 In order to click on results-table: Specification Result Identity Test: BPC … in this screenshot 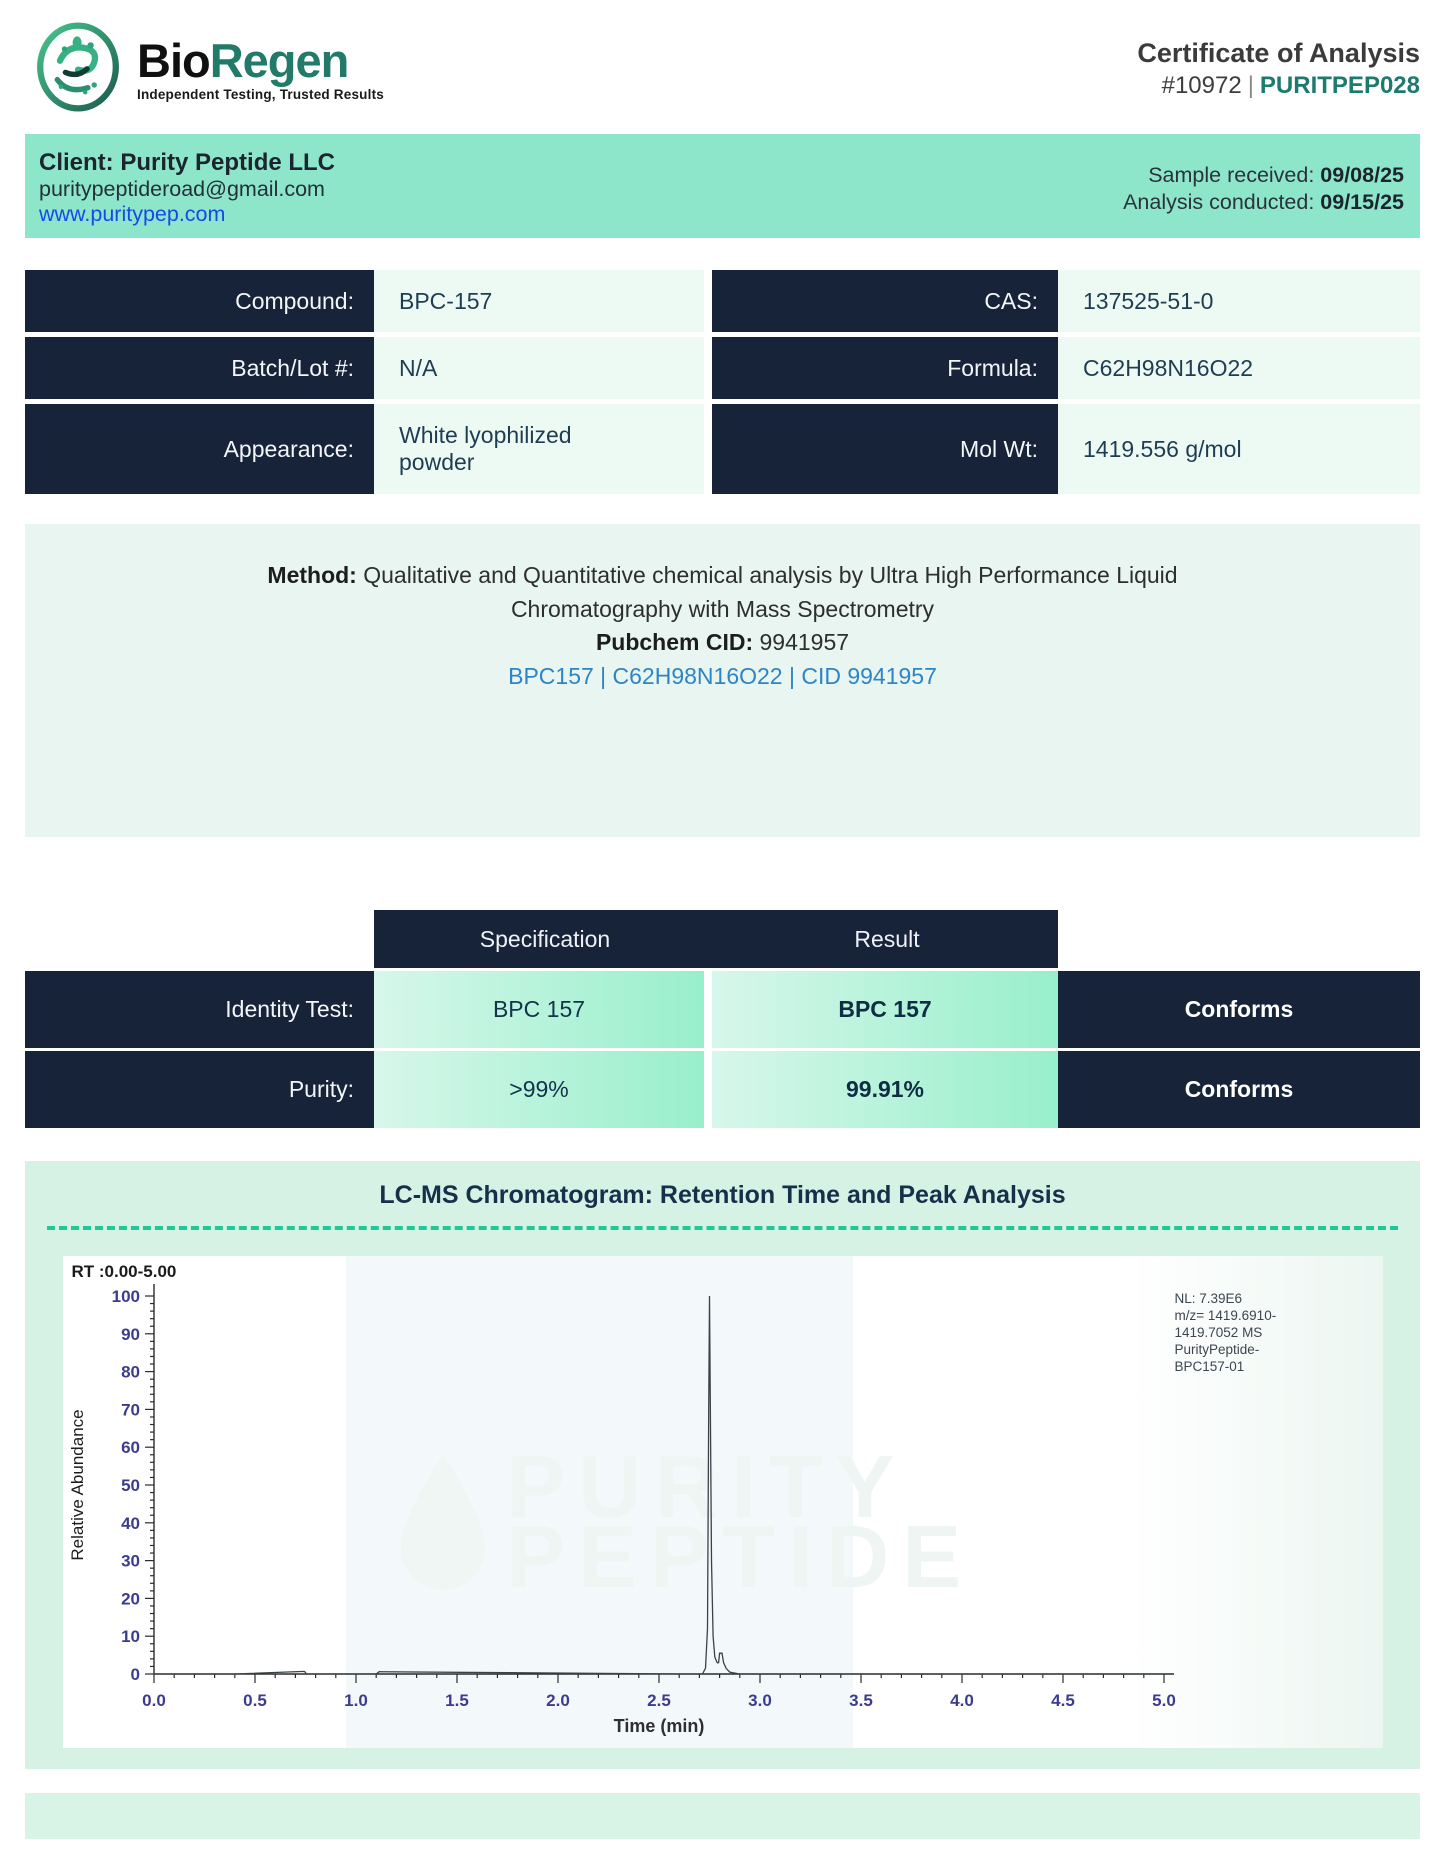, I will do `click(722, 1019)`.